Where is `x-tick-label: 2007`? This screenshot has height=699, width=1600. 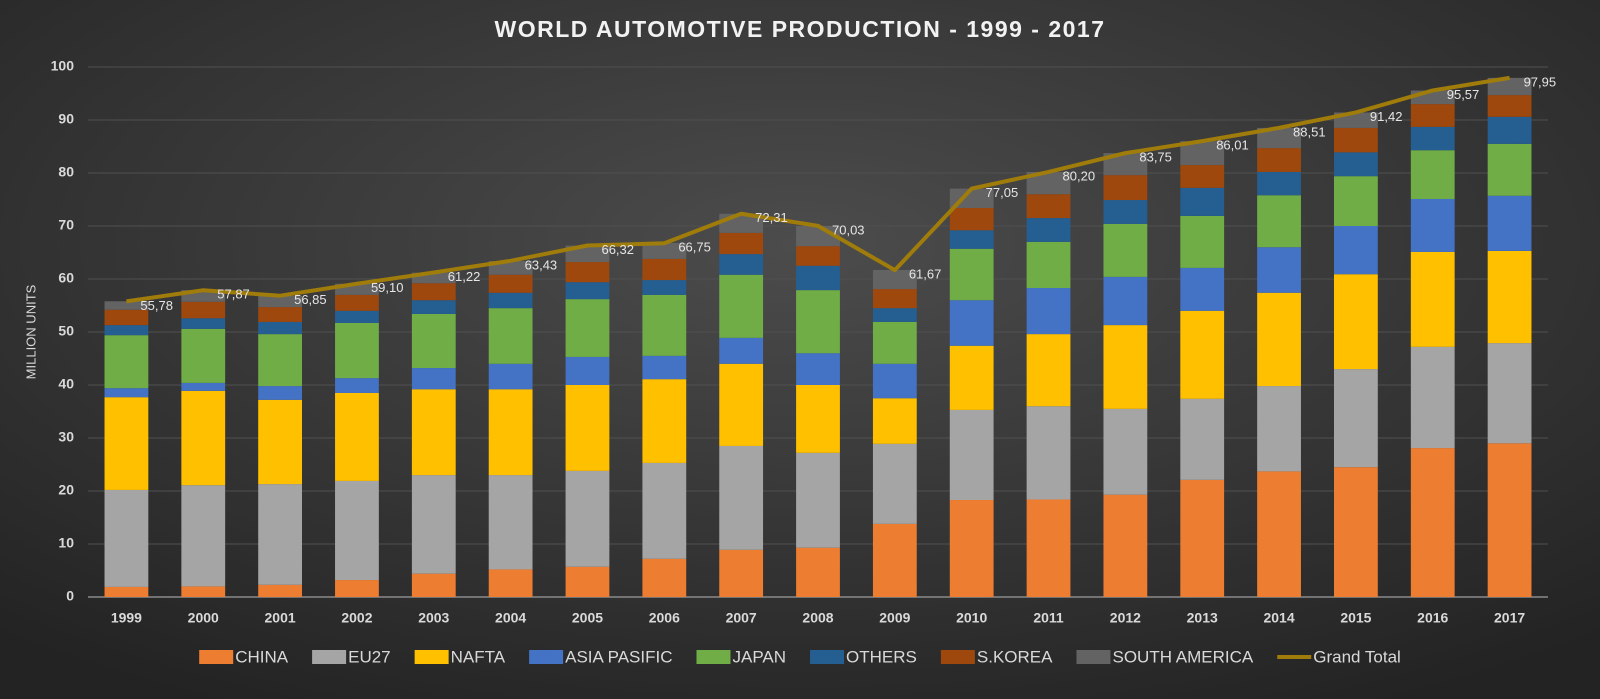 x-tick-label: 2007 is located at coordinates (741, 618).